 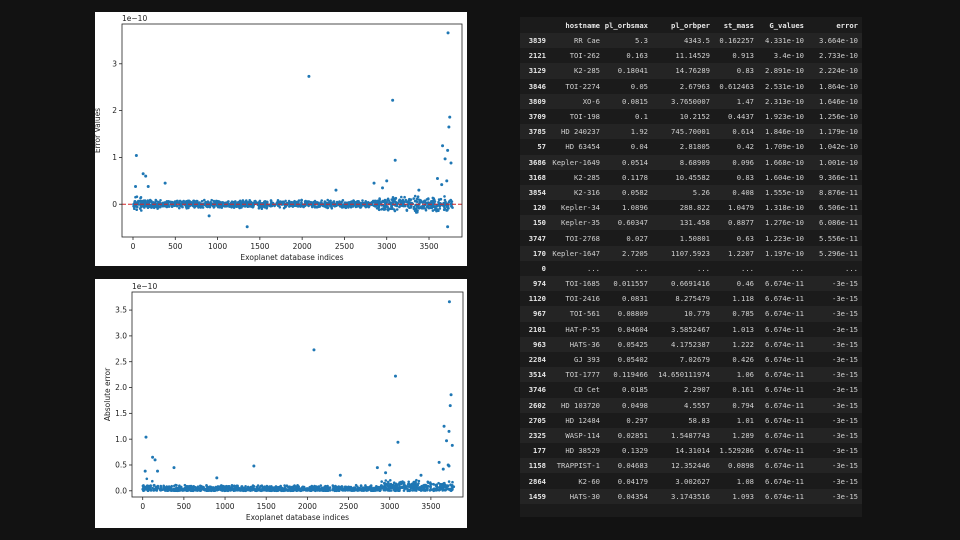 What do you see at coordinates (635, 162) in the screenshot?
I see `table-cell: 0.0514` at bounding box center [635, 162].